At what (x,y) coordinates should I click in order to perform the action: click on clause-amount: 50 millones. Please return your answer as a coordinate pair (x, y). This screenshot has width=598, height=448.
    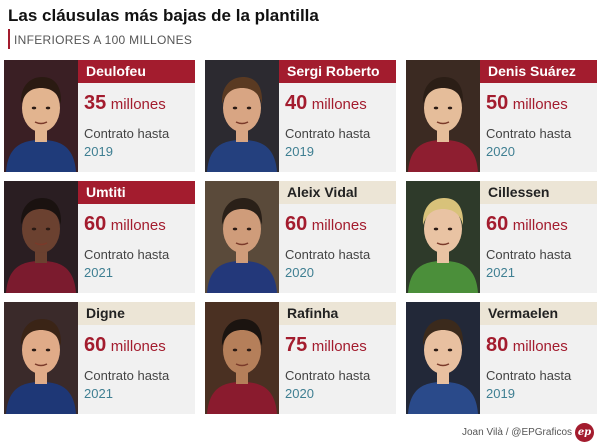
    Looking at the image, I should click on (527, 104).